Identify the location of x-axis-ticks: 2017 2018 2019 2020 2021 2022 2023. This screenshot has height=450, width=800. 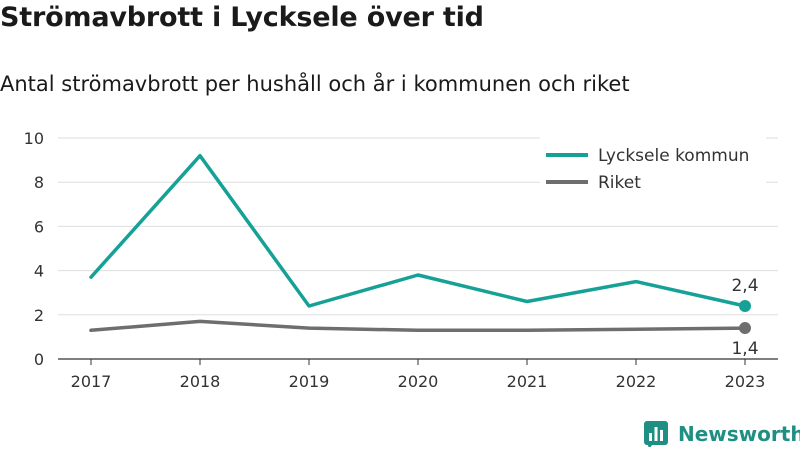
(418, 375).